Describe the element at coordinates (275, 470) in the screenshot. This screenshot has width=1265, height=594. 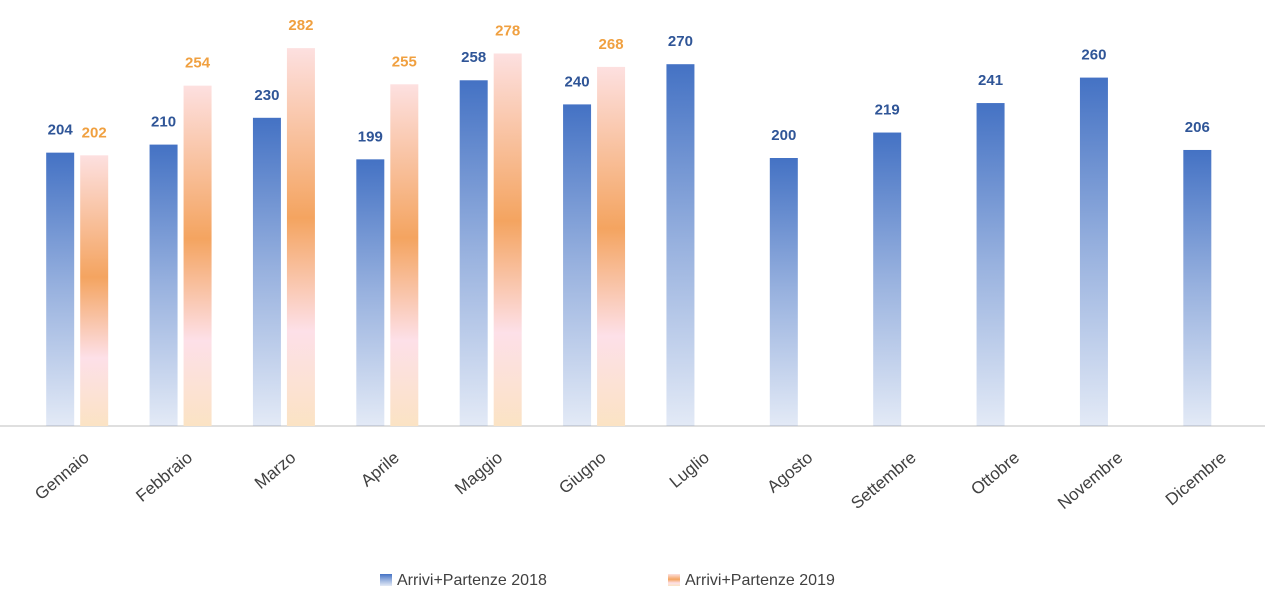
I see `x-tick-label: Marzo` at that location.